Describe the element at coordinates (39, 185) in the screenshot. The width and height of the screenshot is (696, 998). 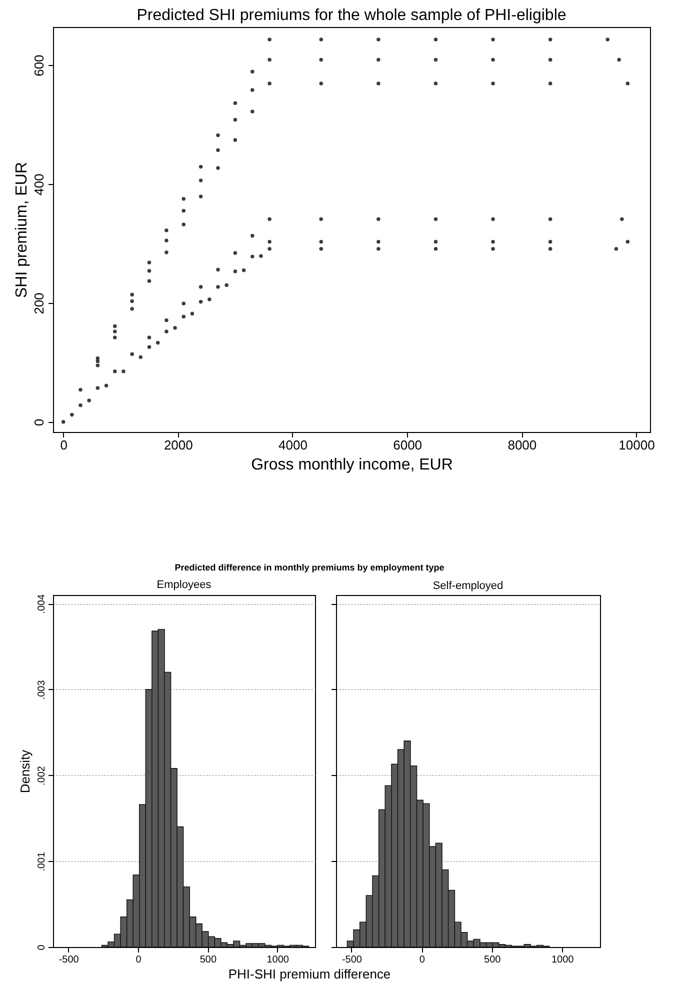
I see `y-tick-label: 400` at that location.